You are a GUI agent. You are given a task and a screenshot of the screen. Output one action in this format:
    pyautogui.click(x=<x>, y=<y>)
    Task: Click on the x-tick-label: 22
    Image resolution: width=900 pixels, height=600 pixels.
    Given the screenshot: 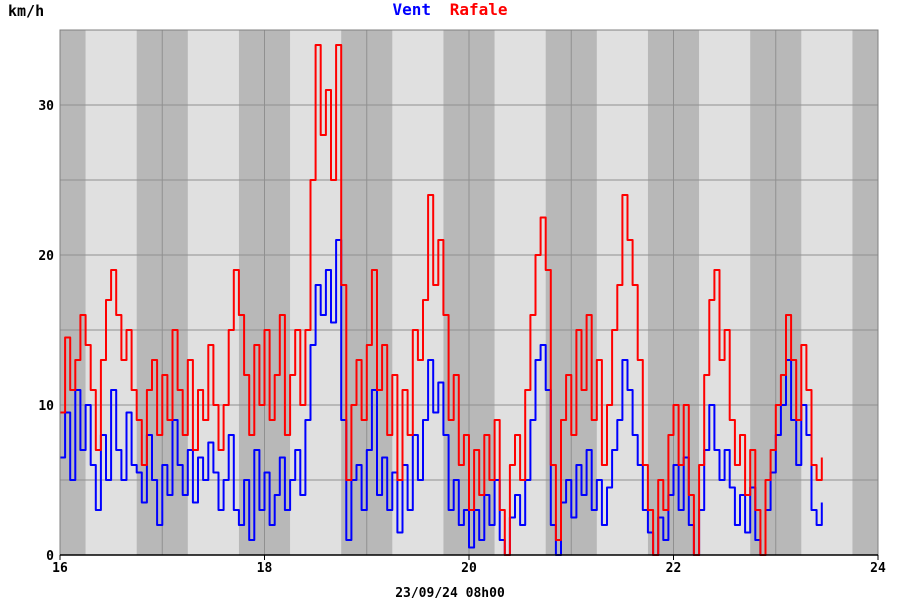 What is the action you would take?
    pyautogui.click(x=674, y=568)
    